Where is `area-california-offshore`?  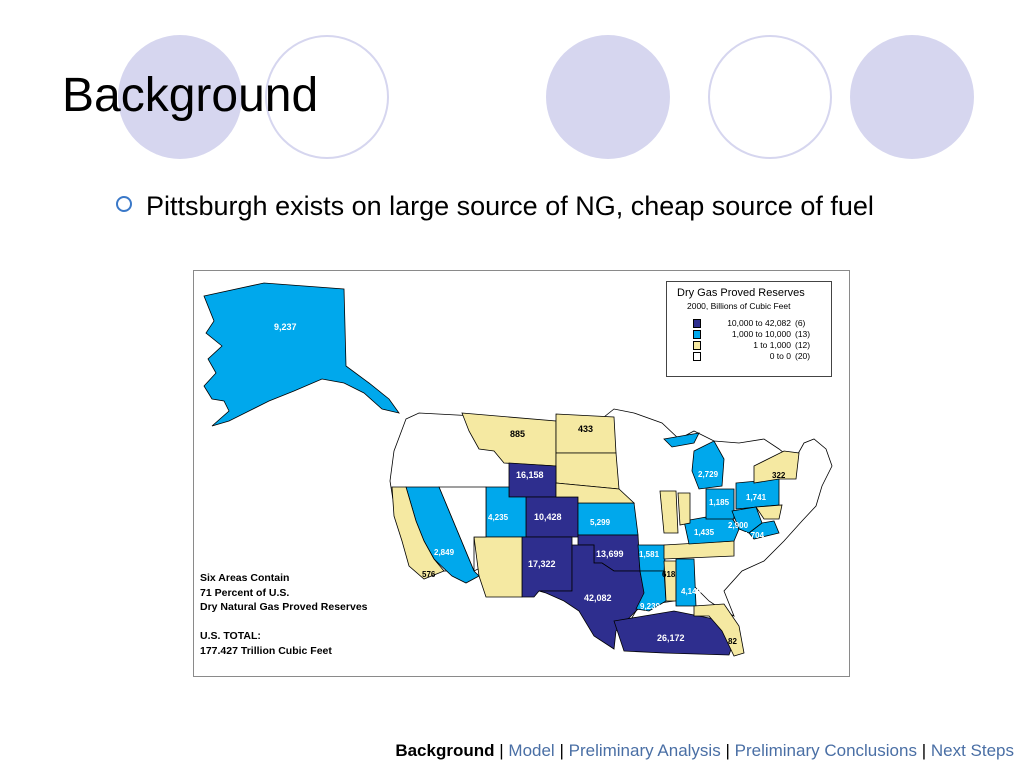 area-california-offshore is located at coordinates (418, 533).